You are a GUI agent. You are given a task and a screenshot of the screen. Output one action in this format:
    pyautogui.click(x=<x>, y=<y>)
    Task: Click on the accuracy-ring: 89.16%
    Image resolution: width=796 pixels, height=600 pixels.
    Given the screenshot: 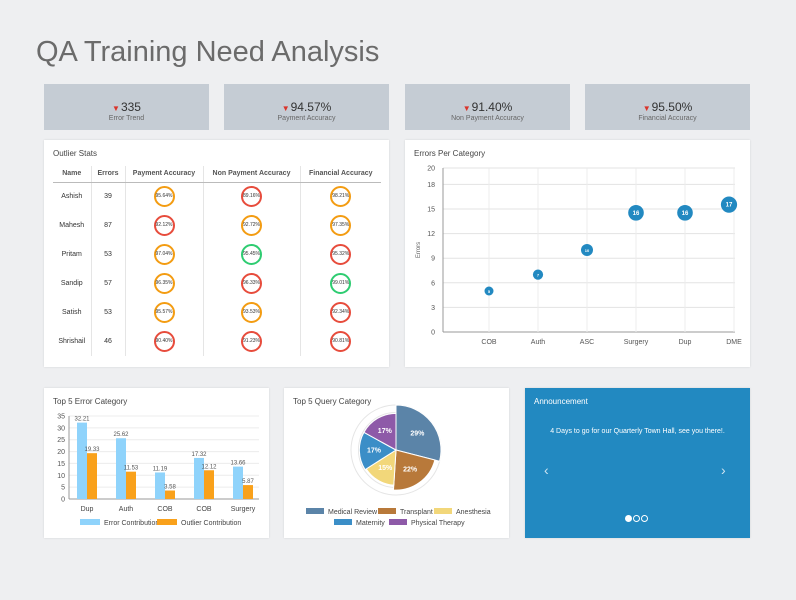 What is the action you would take?
    pyautogui.click(x=251, y=197)
    